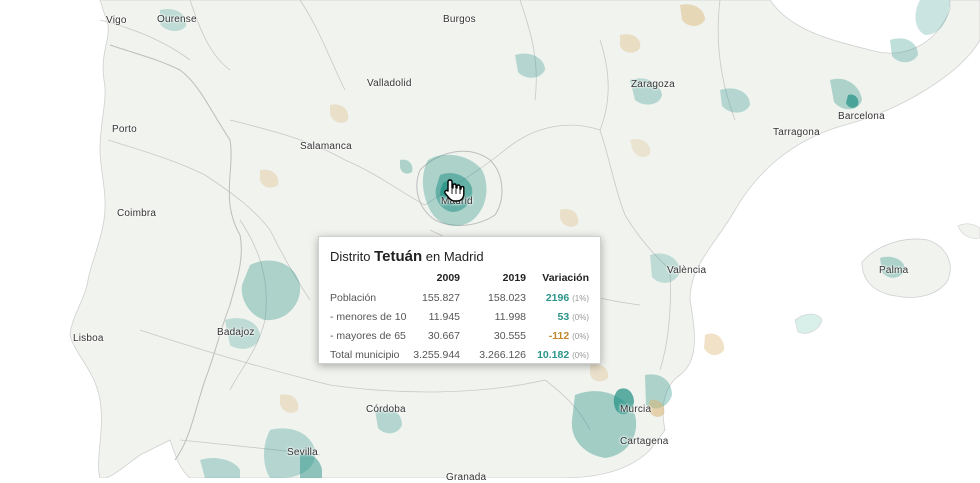 This screenshot has width=980, height=483. What do you see at coordinates (894, 270) in the screenshot?
I see `city-label-palma: Palma` at bounding box center [894, 270].